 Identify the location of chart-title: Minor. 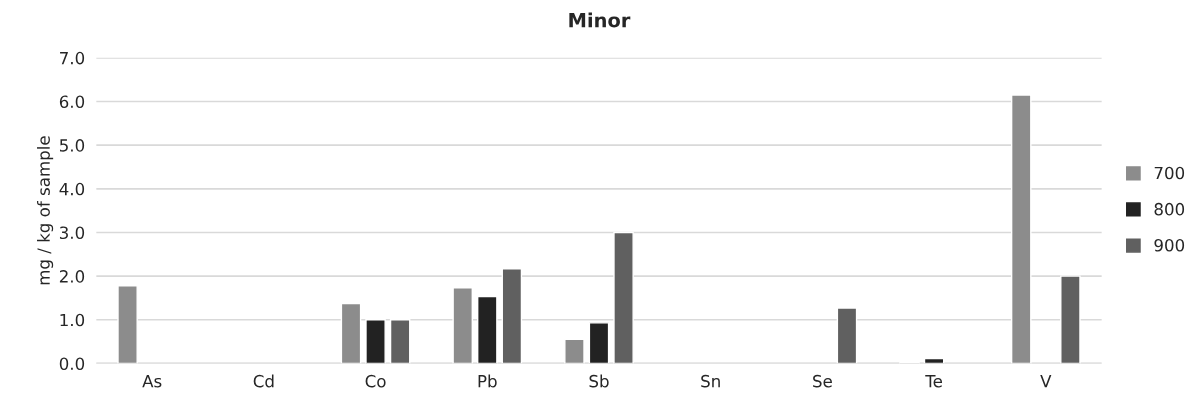
(600, 20).